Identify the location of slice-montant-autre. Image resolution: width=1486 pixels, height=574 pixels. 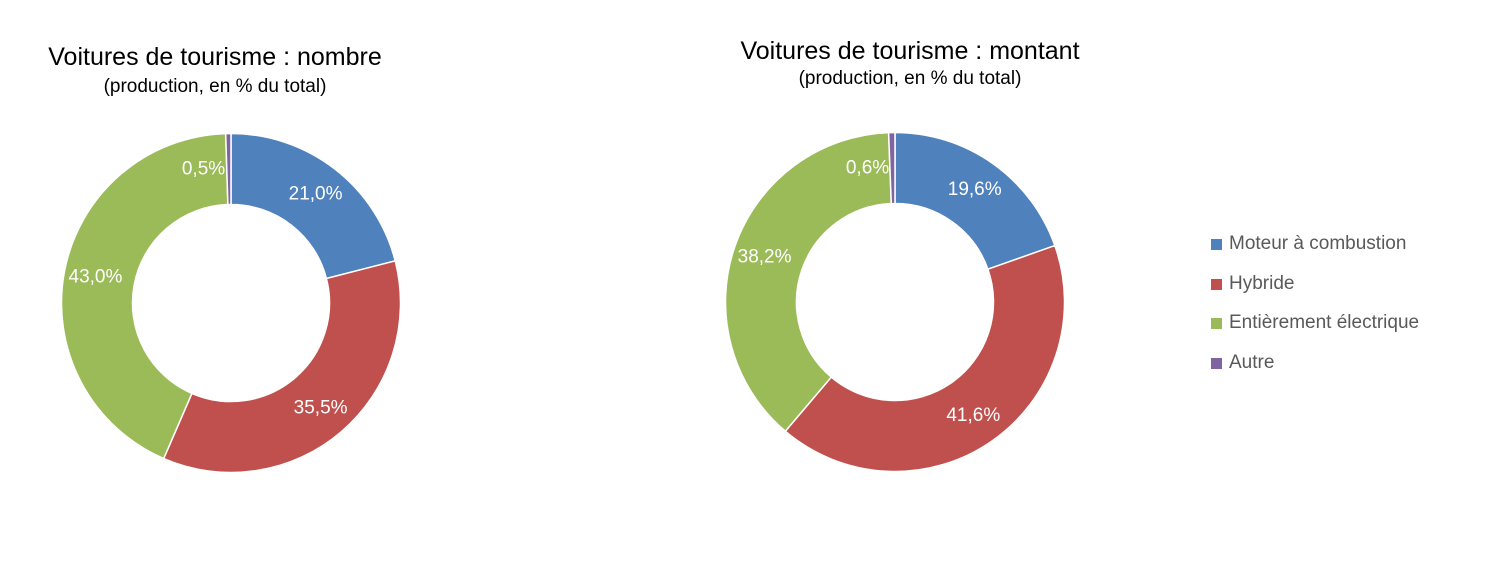
(891, 168).